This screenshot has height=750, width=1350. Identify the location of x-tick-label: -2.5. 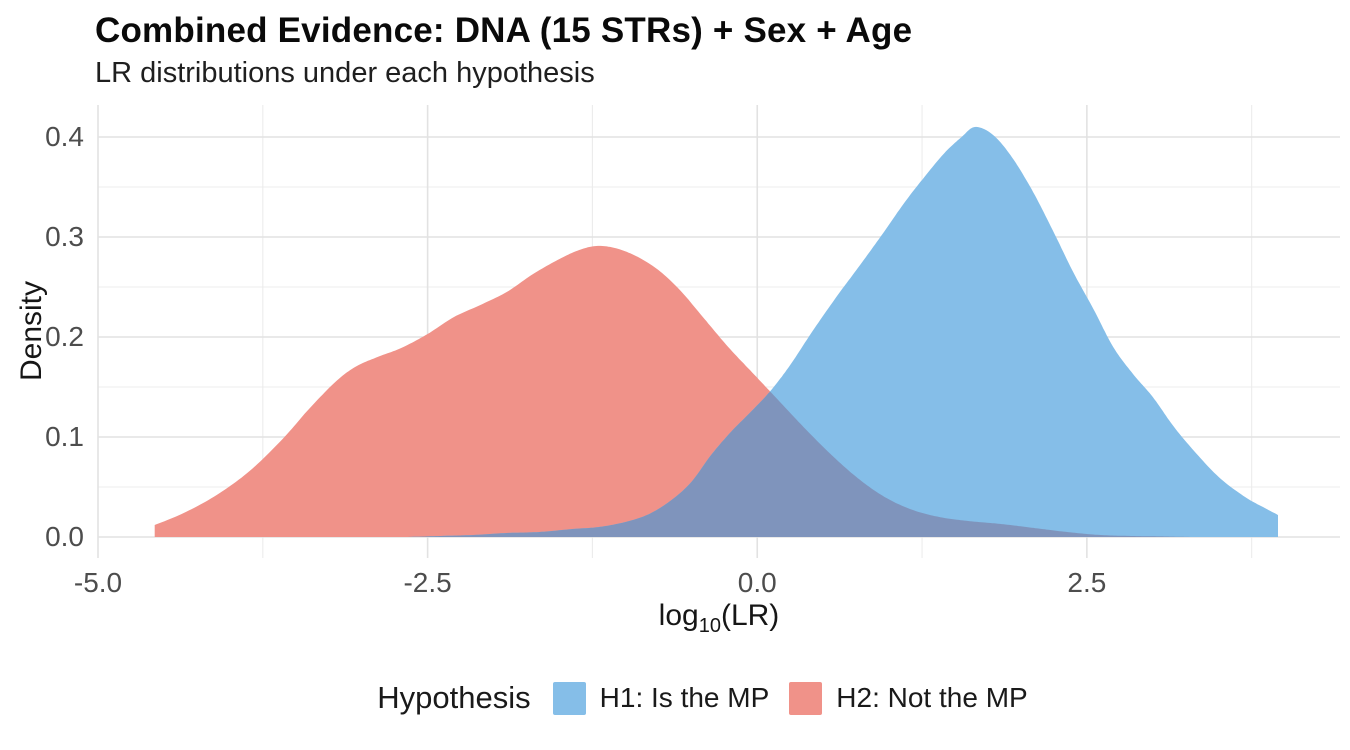
(427, 582).